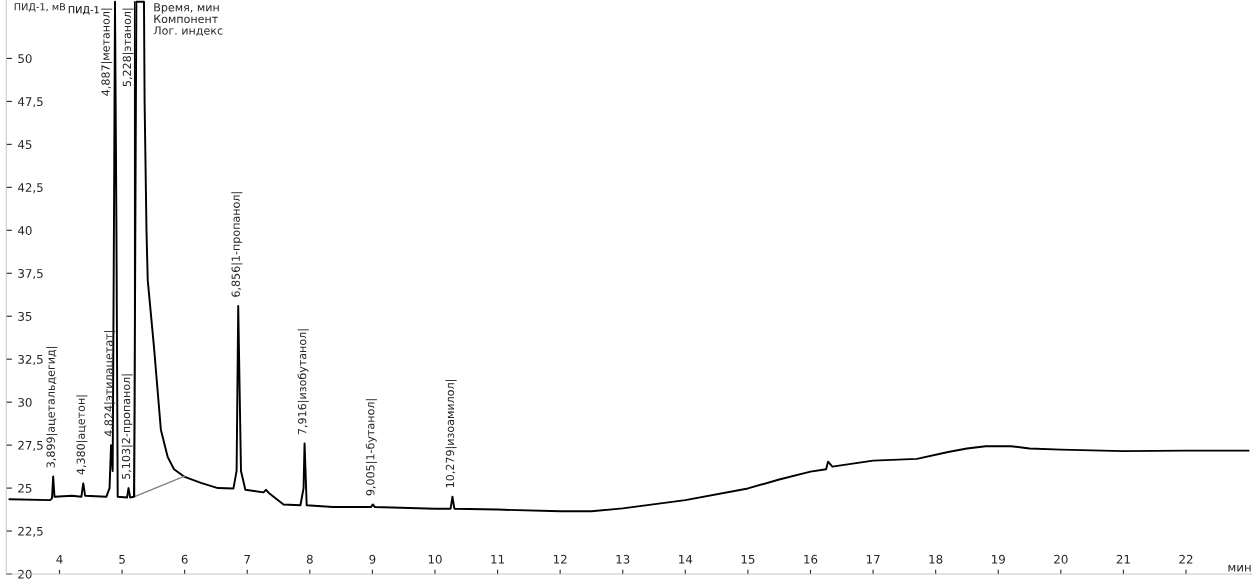 The image size is (1258, 581). What do you see at coordinates (128, 47) in the screenshot?
I see `annotation: 5,228|этанол|` at bounding box center [128, 47].